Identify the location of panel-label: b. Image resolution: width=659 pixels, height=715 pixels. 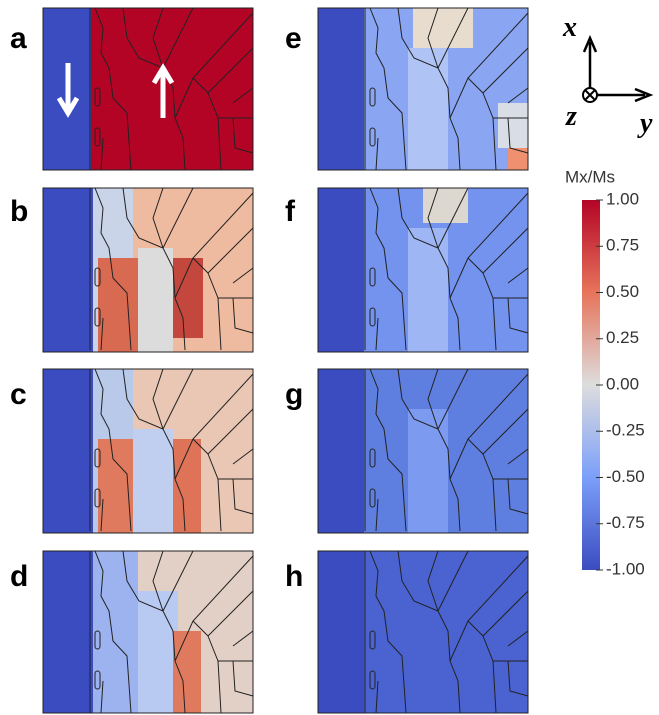
(19, 211).